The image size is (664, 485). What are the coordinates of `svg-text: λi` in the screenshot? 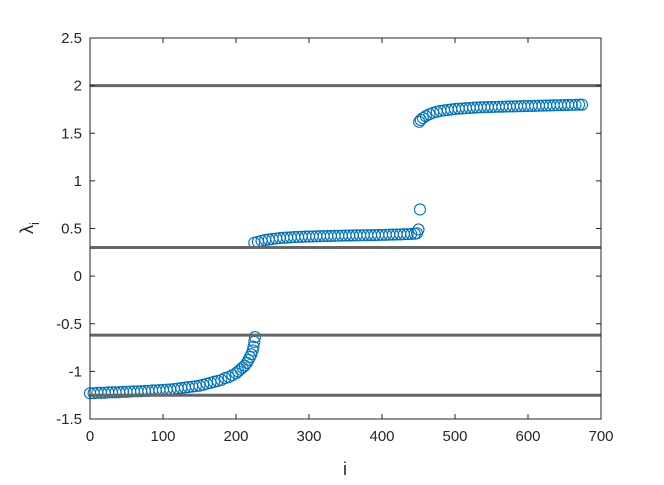 It's located at (29, 228).